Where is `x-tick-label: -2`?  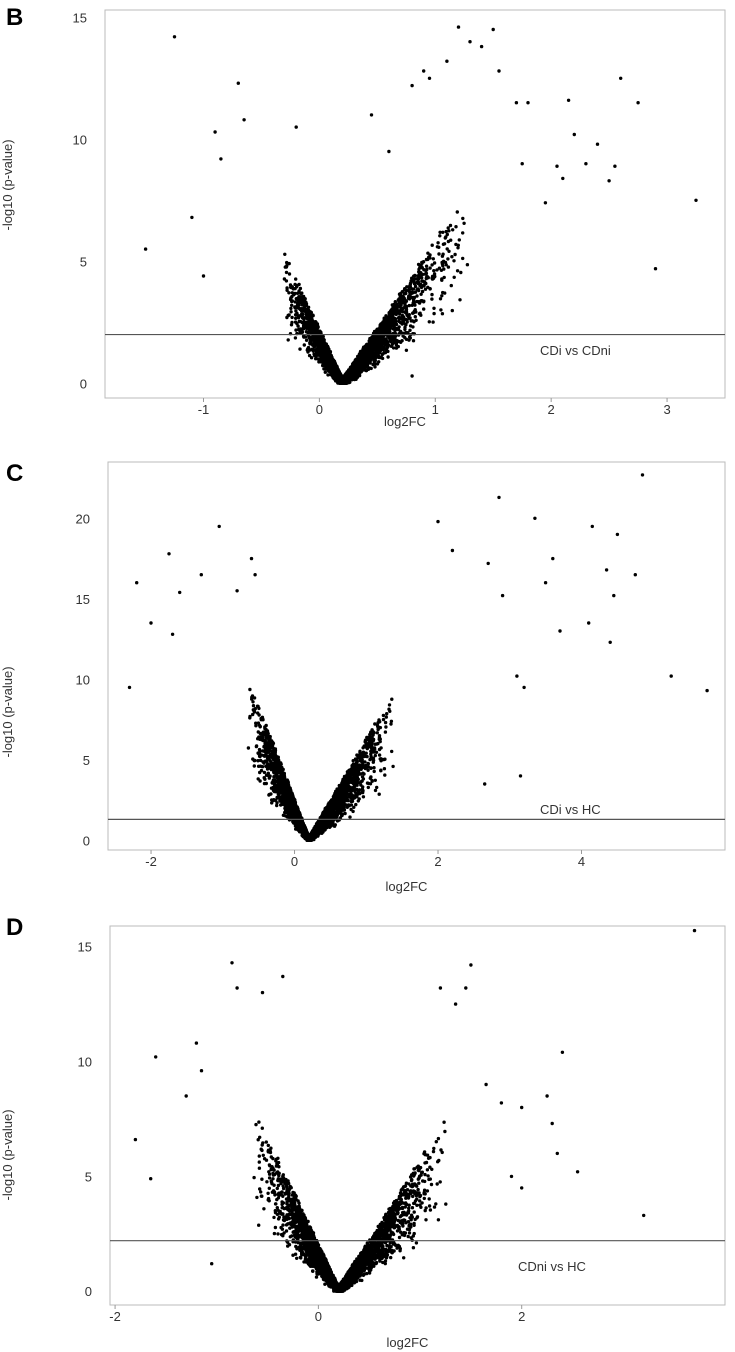
x-tick-label: -2 is located at coordinates (151, 861).